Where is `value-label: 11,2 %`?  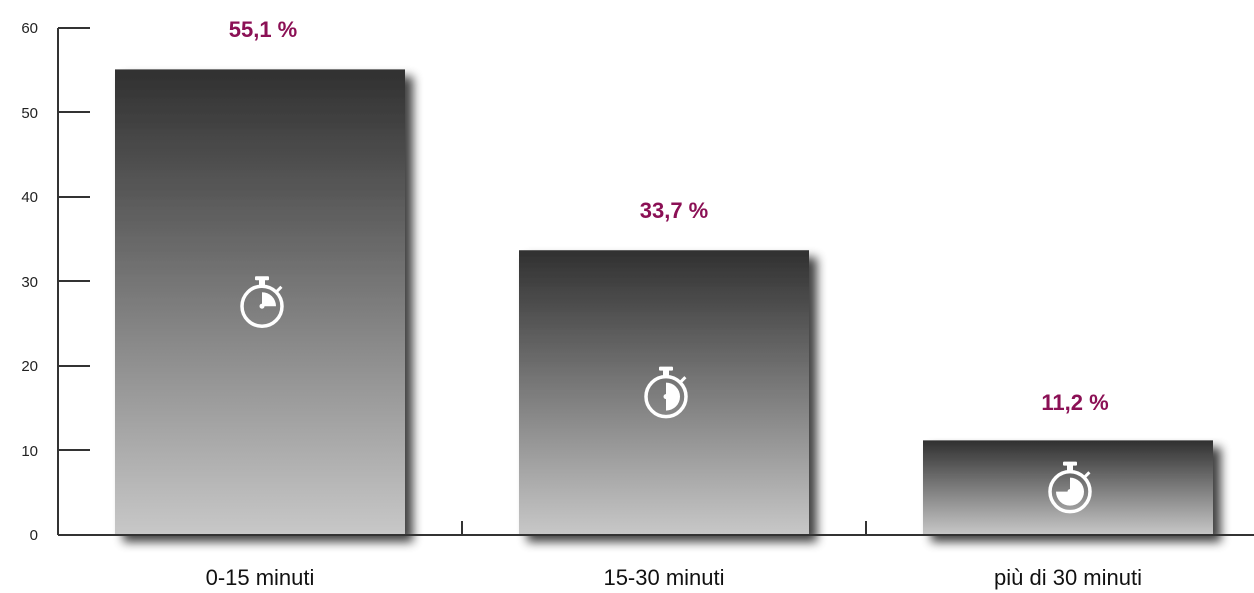
value-label: 11,2 % is located at coordinates (1074, 402).